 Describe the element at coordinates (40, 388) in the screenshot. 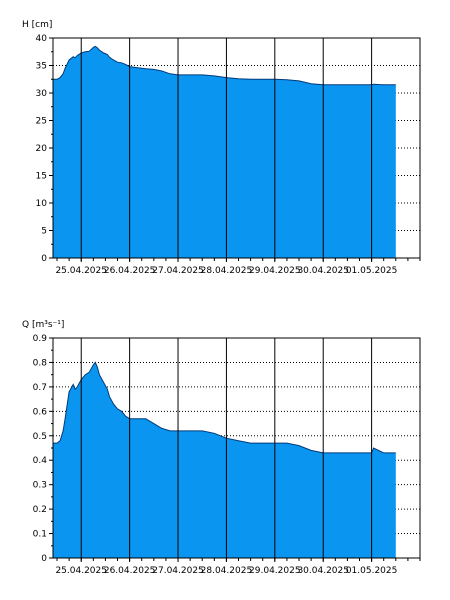

I see `y-tick-label: 0.7` at that location.